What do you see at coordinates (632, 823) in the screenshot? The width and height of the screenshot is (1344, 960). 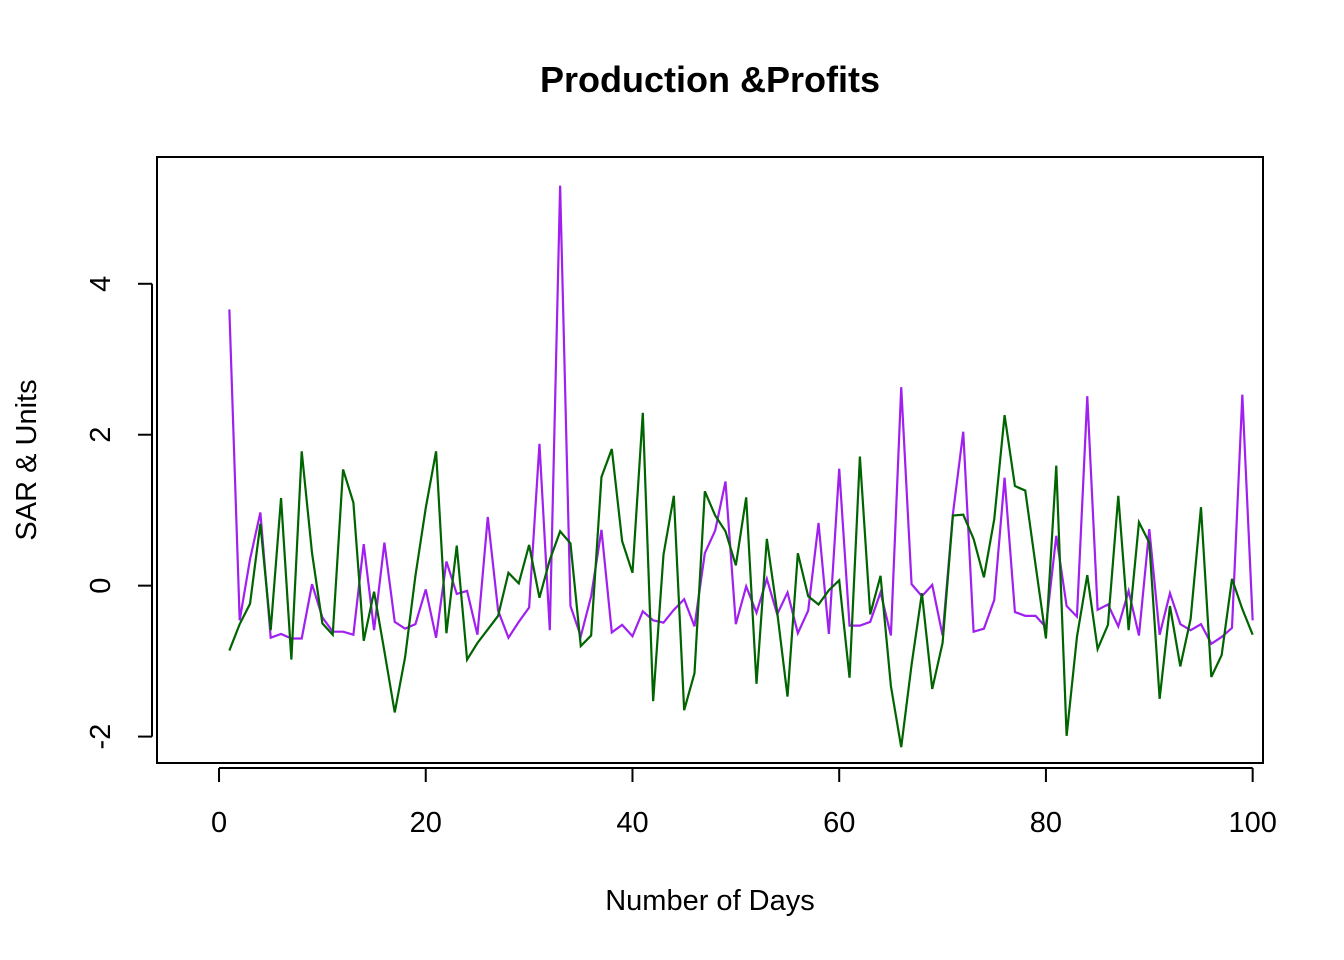 I see `x-tick-label: 40` at bounding box center [632, 823].